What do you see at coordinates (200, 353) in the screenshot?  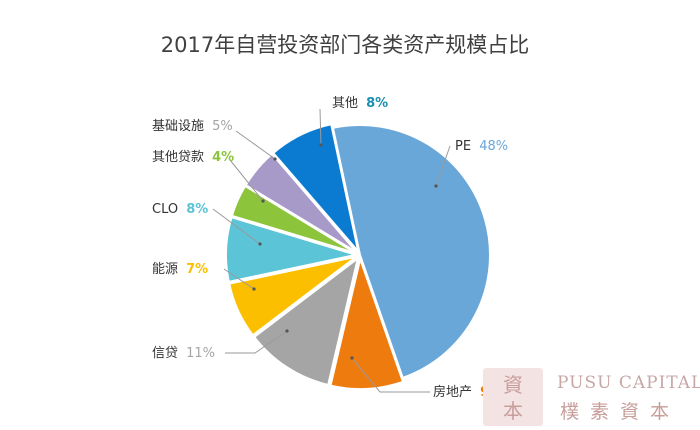 I see `data-label-percent-2: 11%` at bounding box center [200, 353].